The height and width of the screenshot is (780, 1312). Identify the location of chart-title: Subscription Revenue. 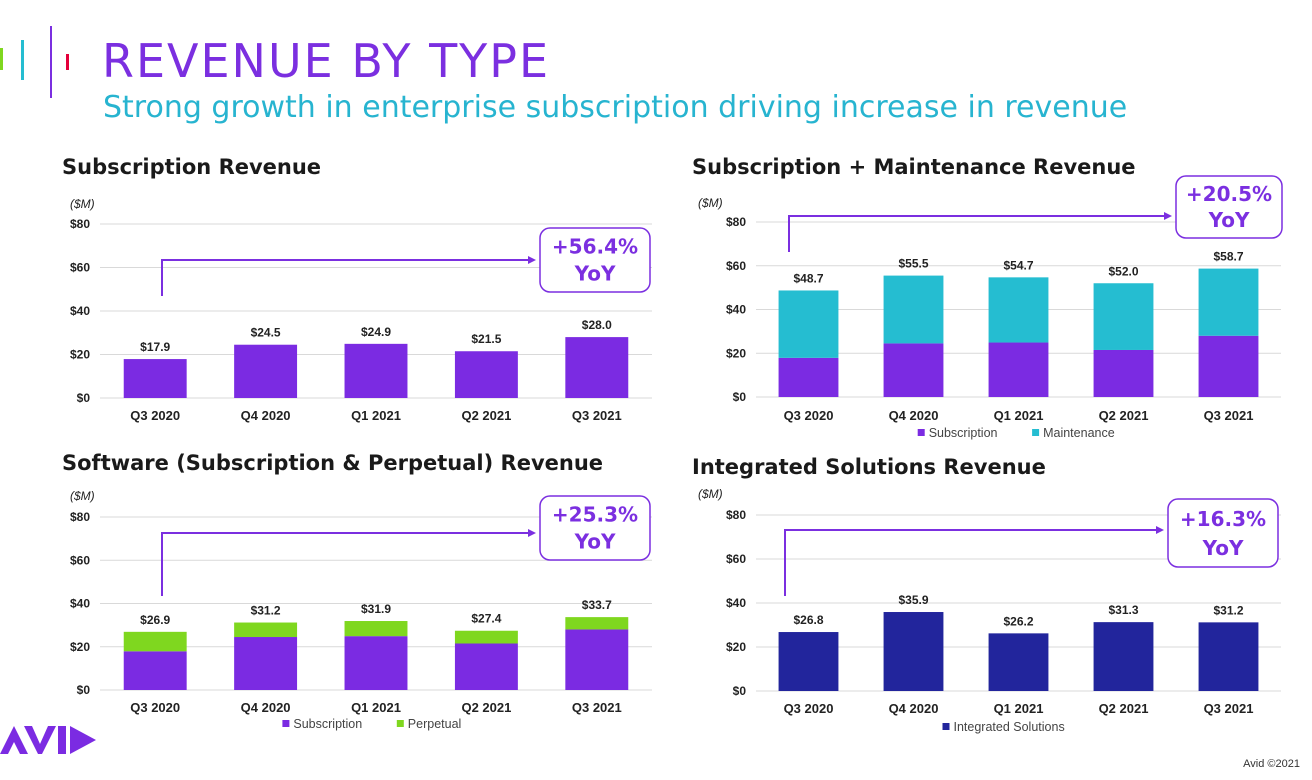
(191, 167).